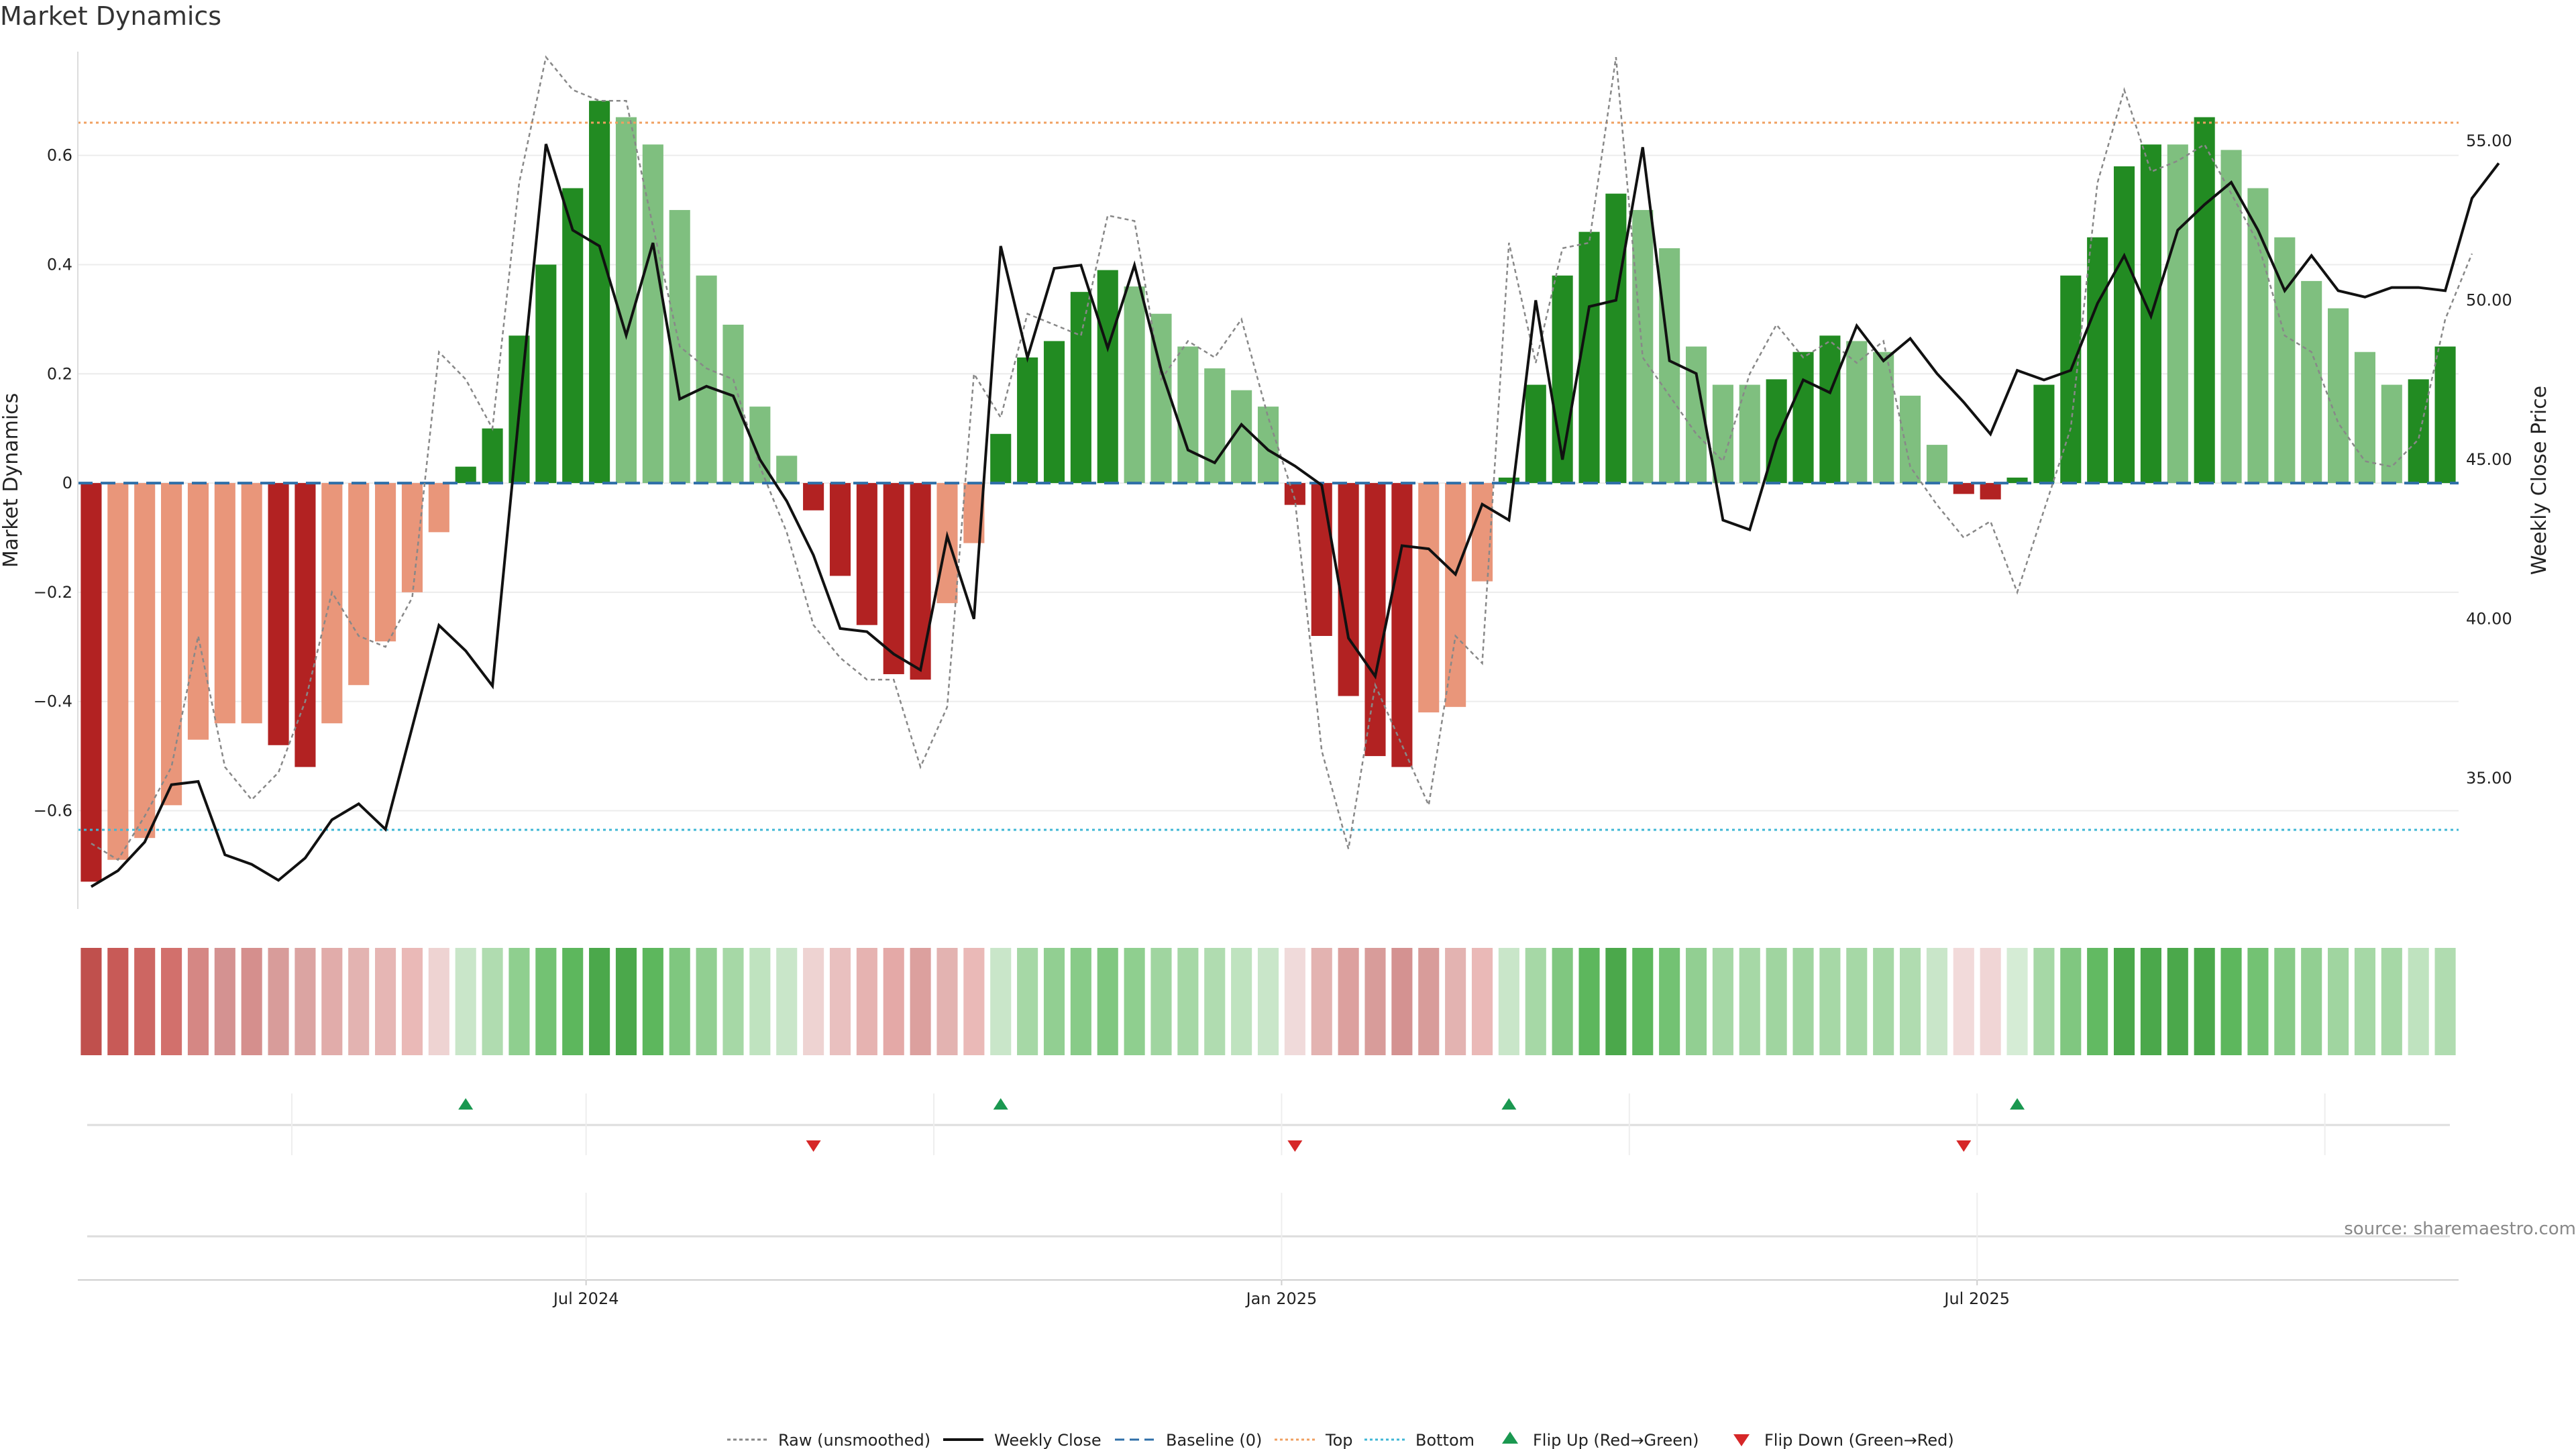 This screenshot has width=2576, height=1449. I want to click on legend-label: Bottom, so click(1444, 1440).